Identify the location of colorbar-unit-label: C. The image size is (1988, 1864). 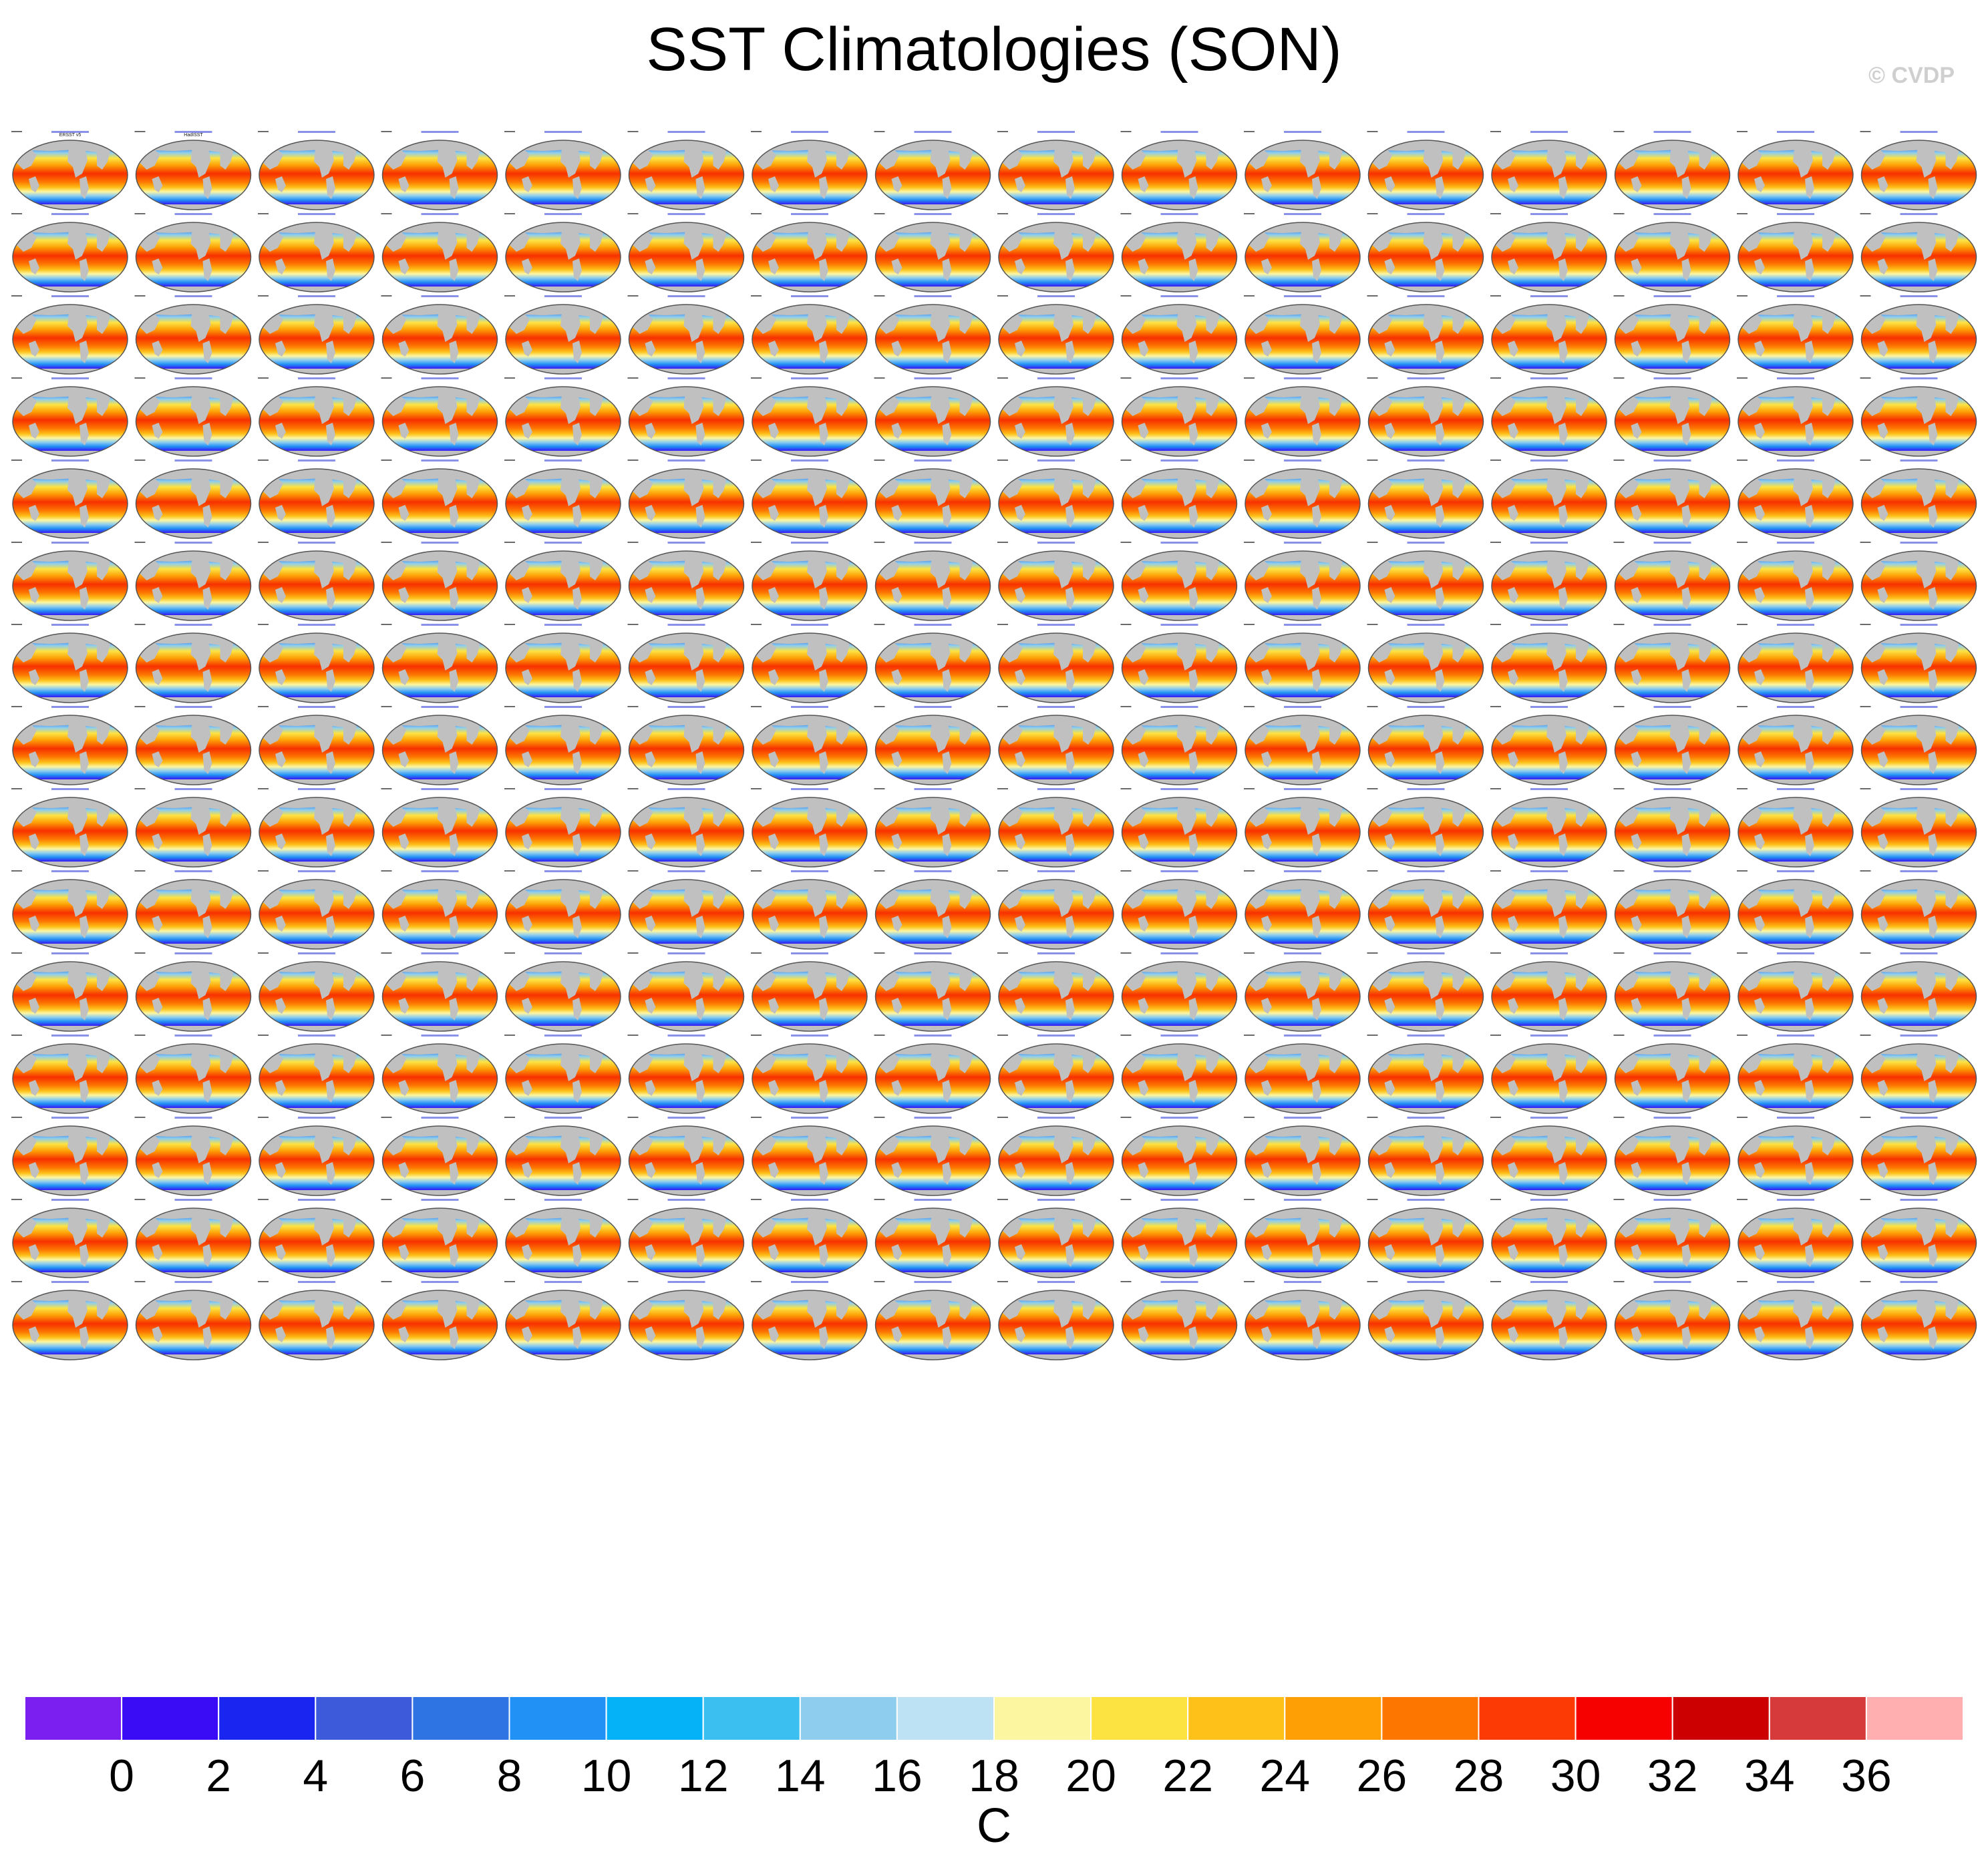
(994, 1826).